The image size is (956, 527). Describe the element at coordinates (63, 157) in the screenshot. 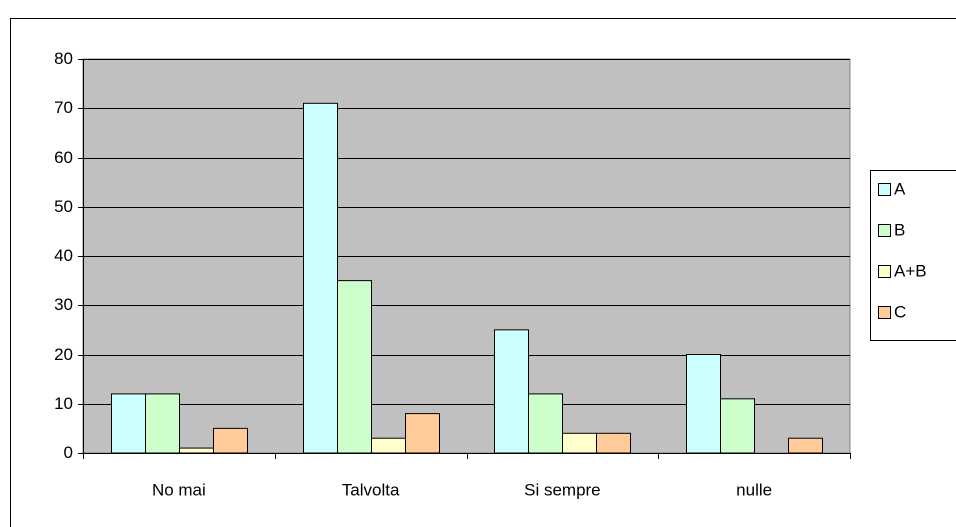

I see `y-tick-label: 60` at that location.